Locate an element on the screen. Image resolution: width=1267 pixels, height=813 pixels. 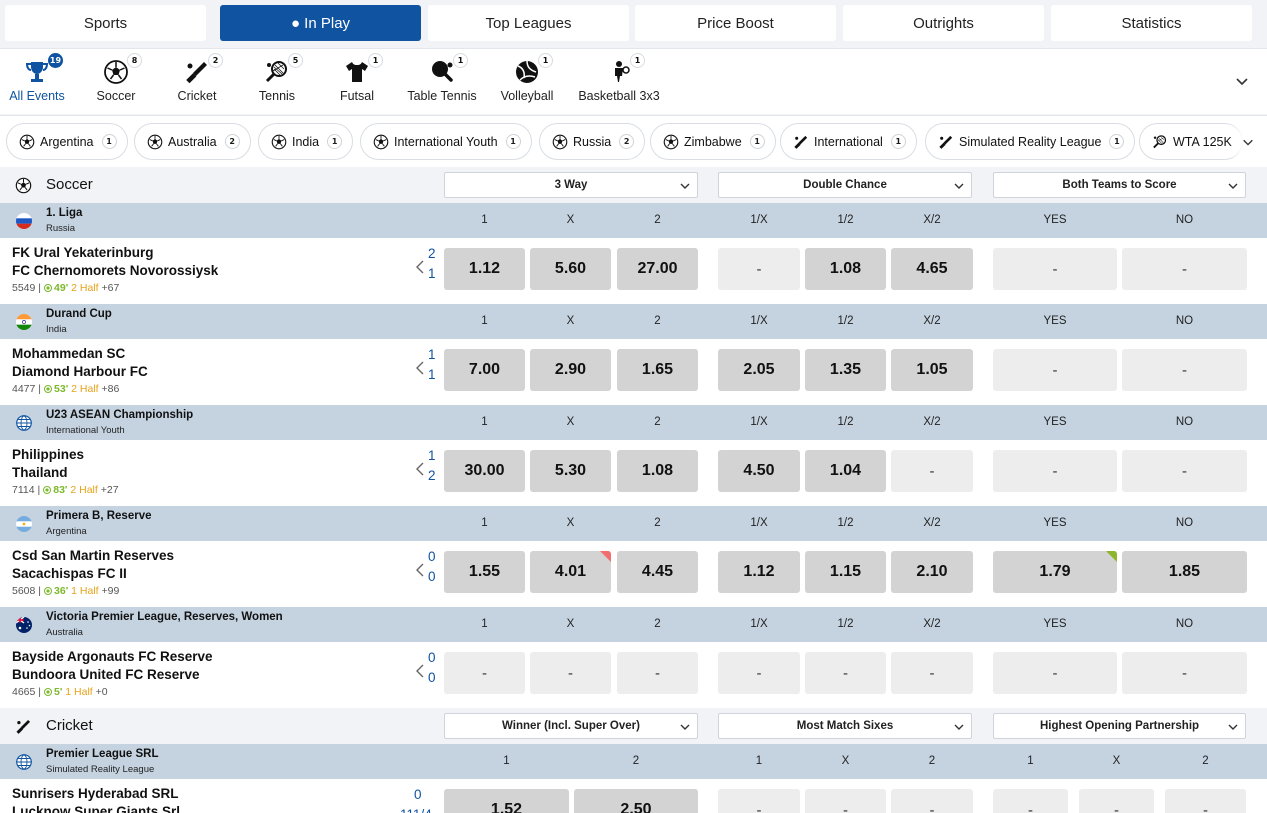
chip-count: 1 is located at coordinates (109, 141).